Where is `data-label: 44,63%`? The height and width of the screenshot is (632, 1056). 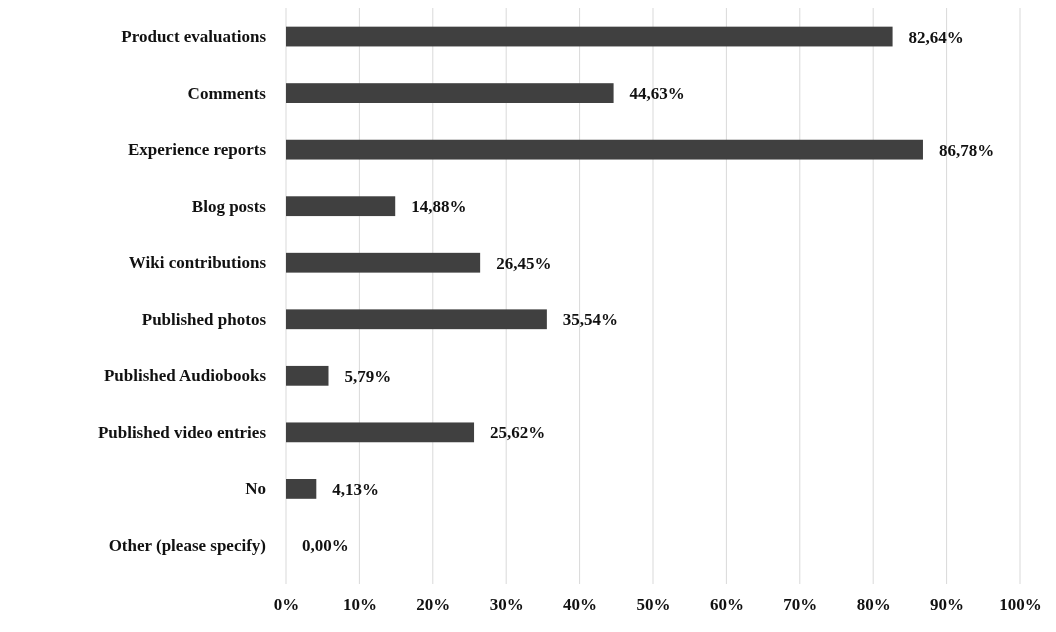
data-label: 44,63% is located at coordinates (657, 94).